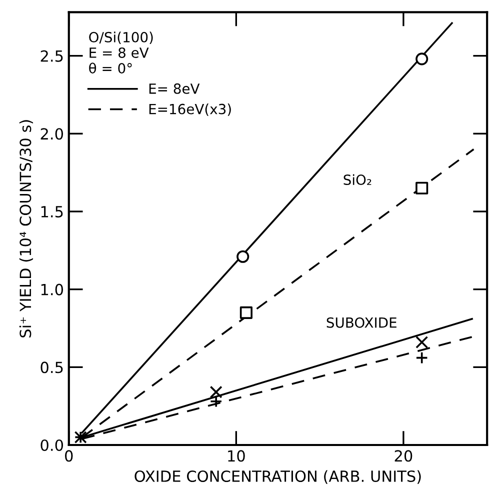 The width and height of the screenshot is (492, 489). What do you see at coordinates (174, 88) in the screenshot?
I see `legend-label: E= 8eV` at bounding box center [174, 88].